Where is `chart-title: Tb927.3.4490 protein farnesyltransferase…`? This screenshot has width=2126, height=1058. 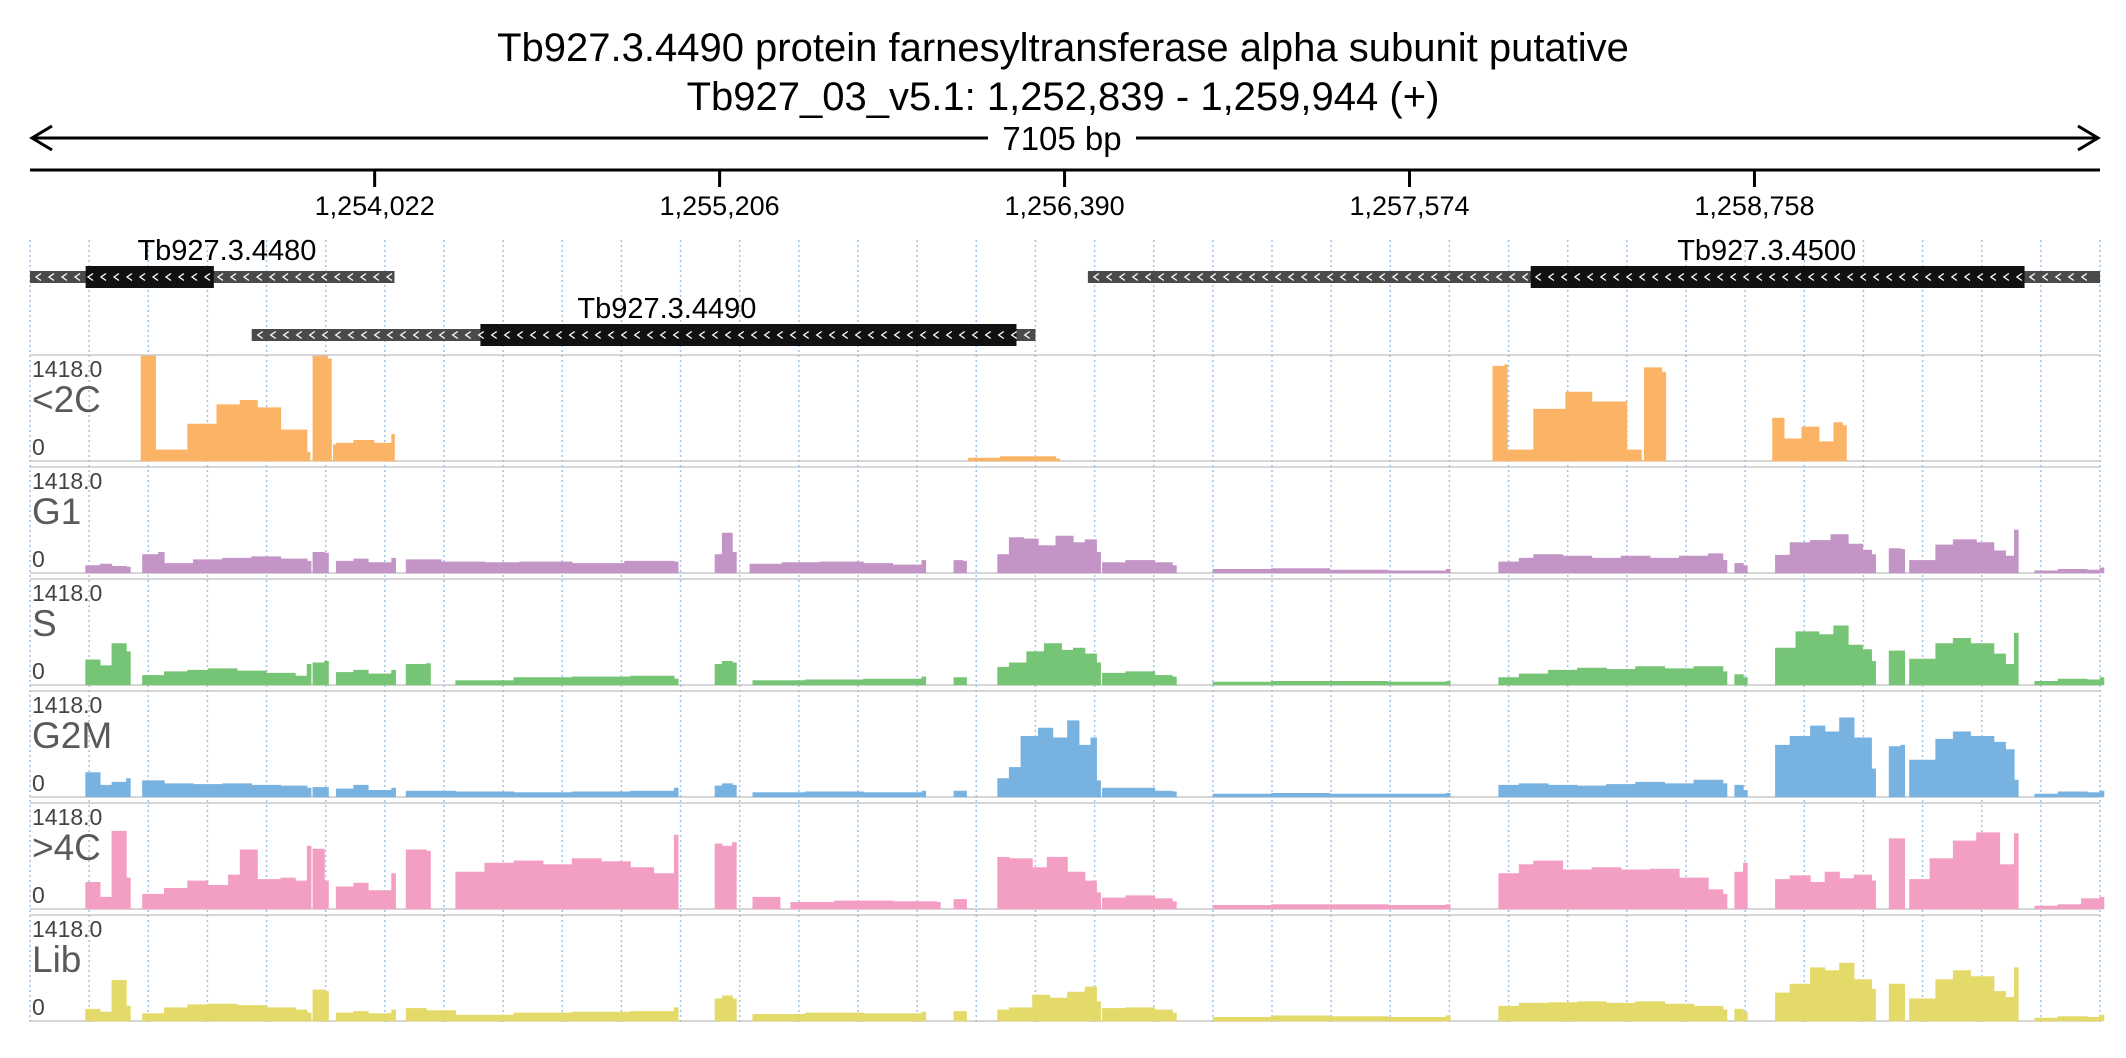
chart-title: Tb927.3.4490 protein farnesyltransferase… is located at coordinates (1063, 48).